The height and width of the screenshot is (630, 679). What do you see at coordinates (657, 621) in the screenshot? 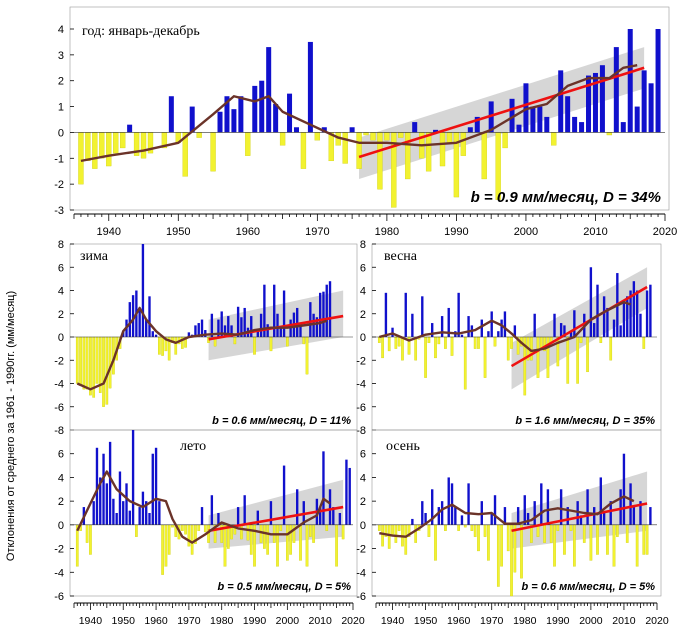
I see `autumn-x-axis-label: 2020` at bounding box center [657, 621].